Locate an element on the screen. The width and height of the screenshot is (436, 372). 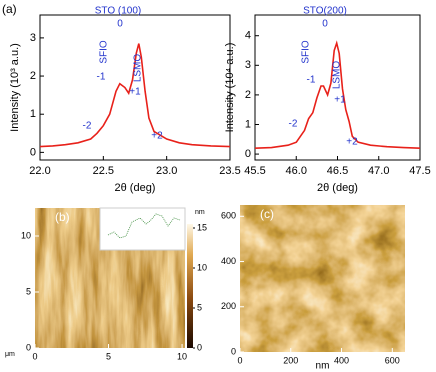
y-tick-label: 4 is located at coordinates (248, 36).